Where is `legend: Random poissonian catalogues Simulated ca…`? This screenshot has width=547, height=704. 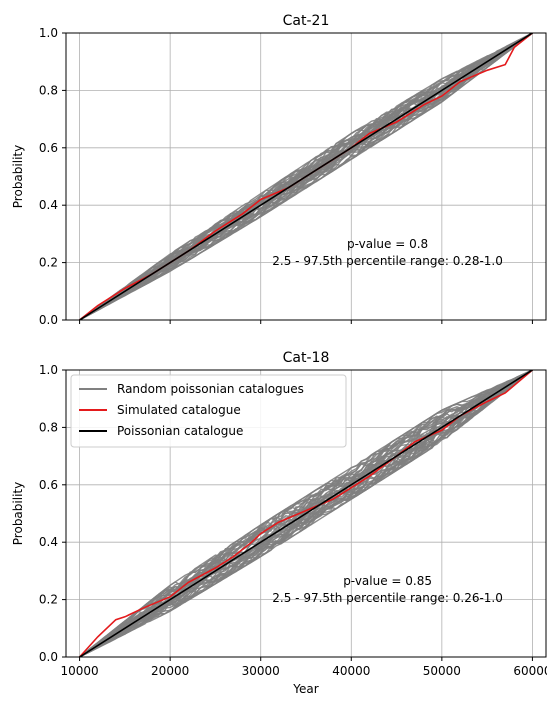
legend: Random poissonian catalogues Simulated ca… is located at coordinates (208, 411).